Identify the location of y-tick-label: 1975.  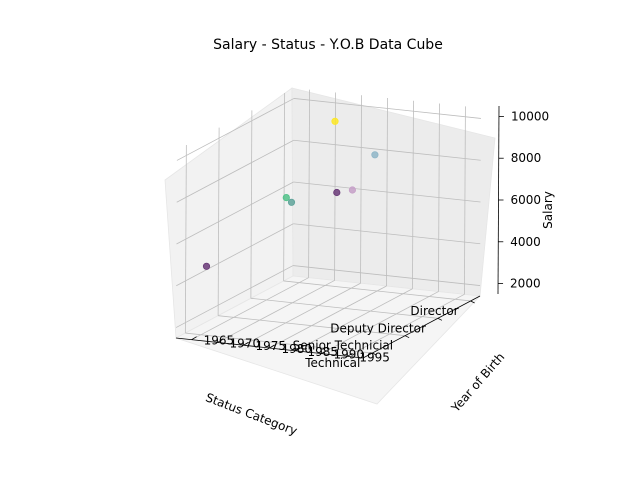
(271, 346).